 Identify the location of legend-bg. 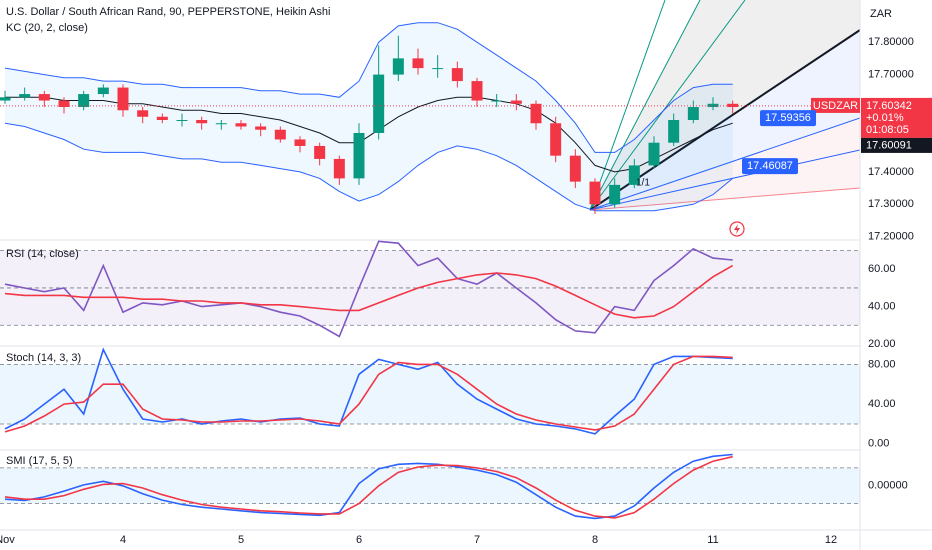
(192, 19).